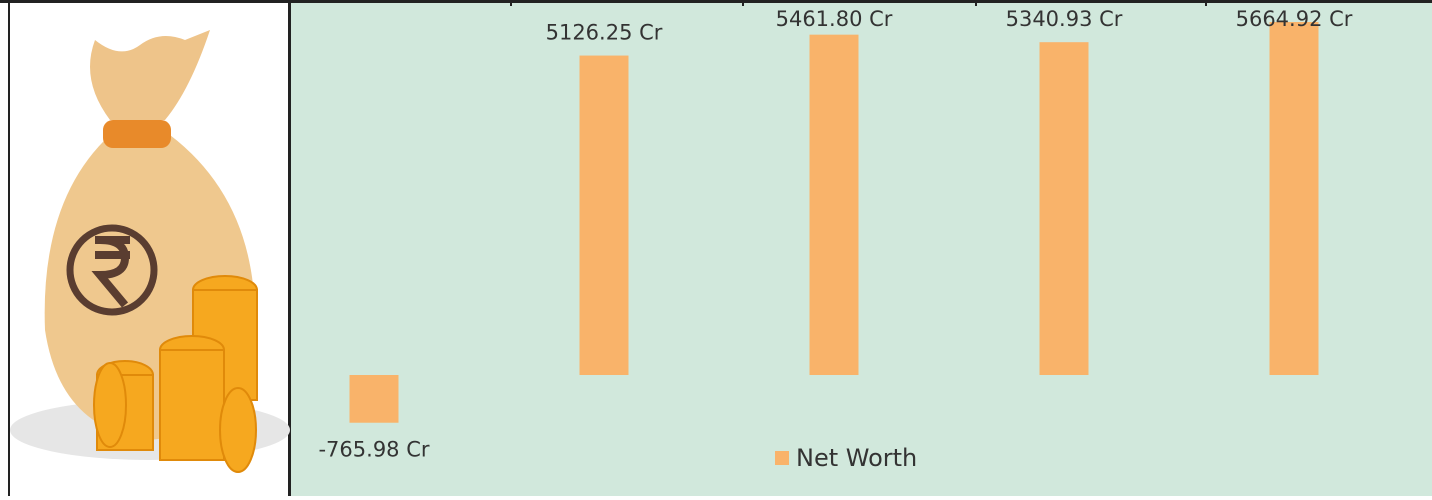 The width and height of the screenshot is (1432, 500). I want to click on left-border, so click(9, 248).